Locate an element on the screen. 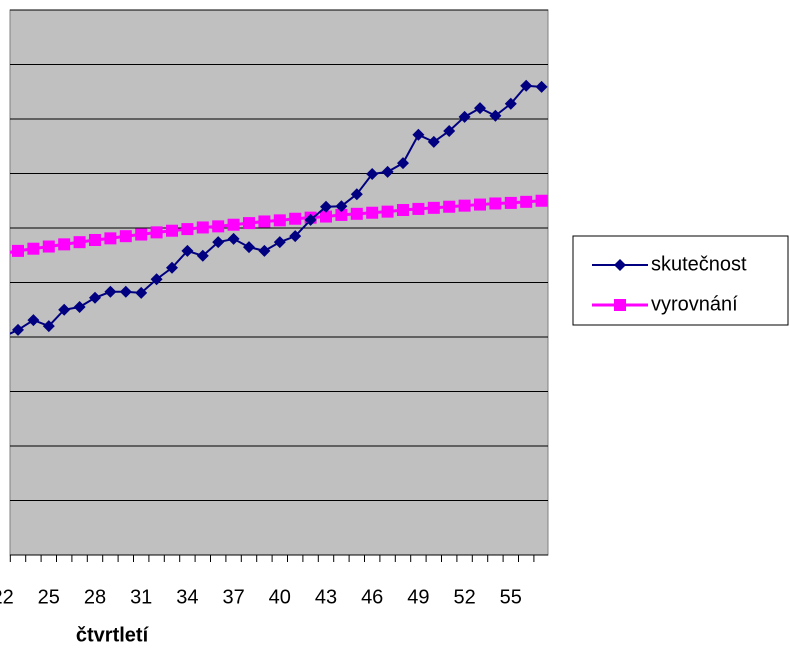 This screenshot has height=650, width=789. legend is located at coordinates (680, 280).